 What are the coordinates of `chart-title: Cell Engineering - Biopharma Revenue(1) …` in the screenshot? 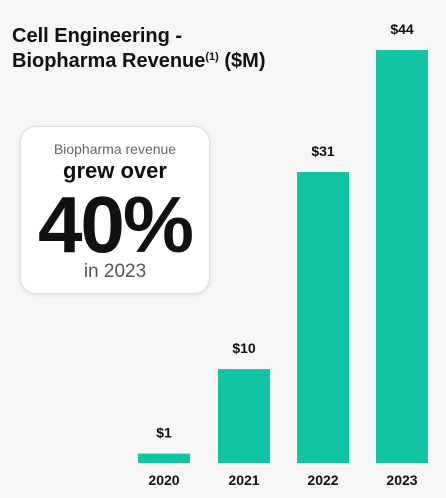 It's located at (139, 49).